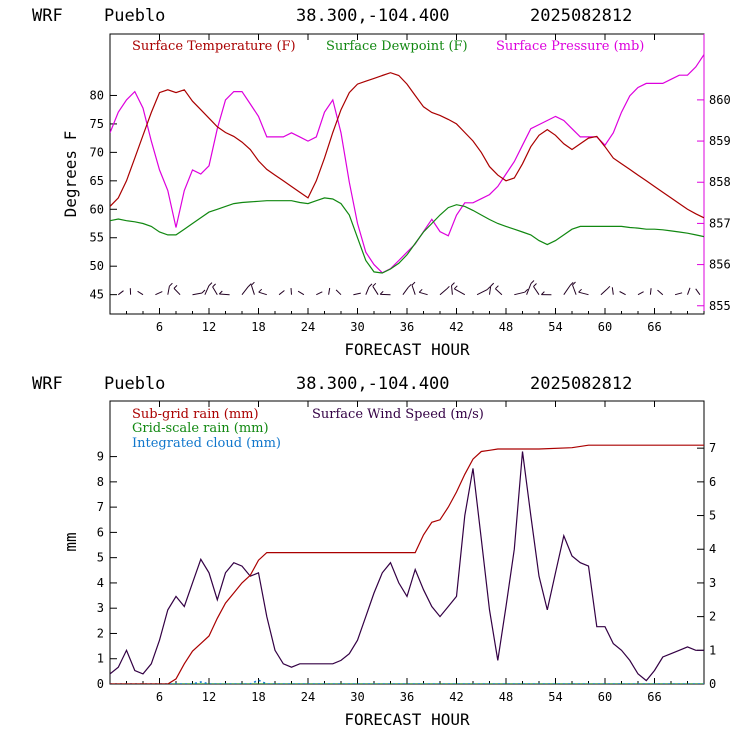  What do you see at coordinates (712, 684) in the screenshot?
I see `y-tick-label-right: 0` at bounding box center [712, 684].